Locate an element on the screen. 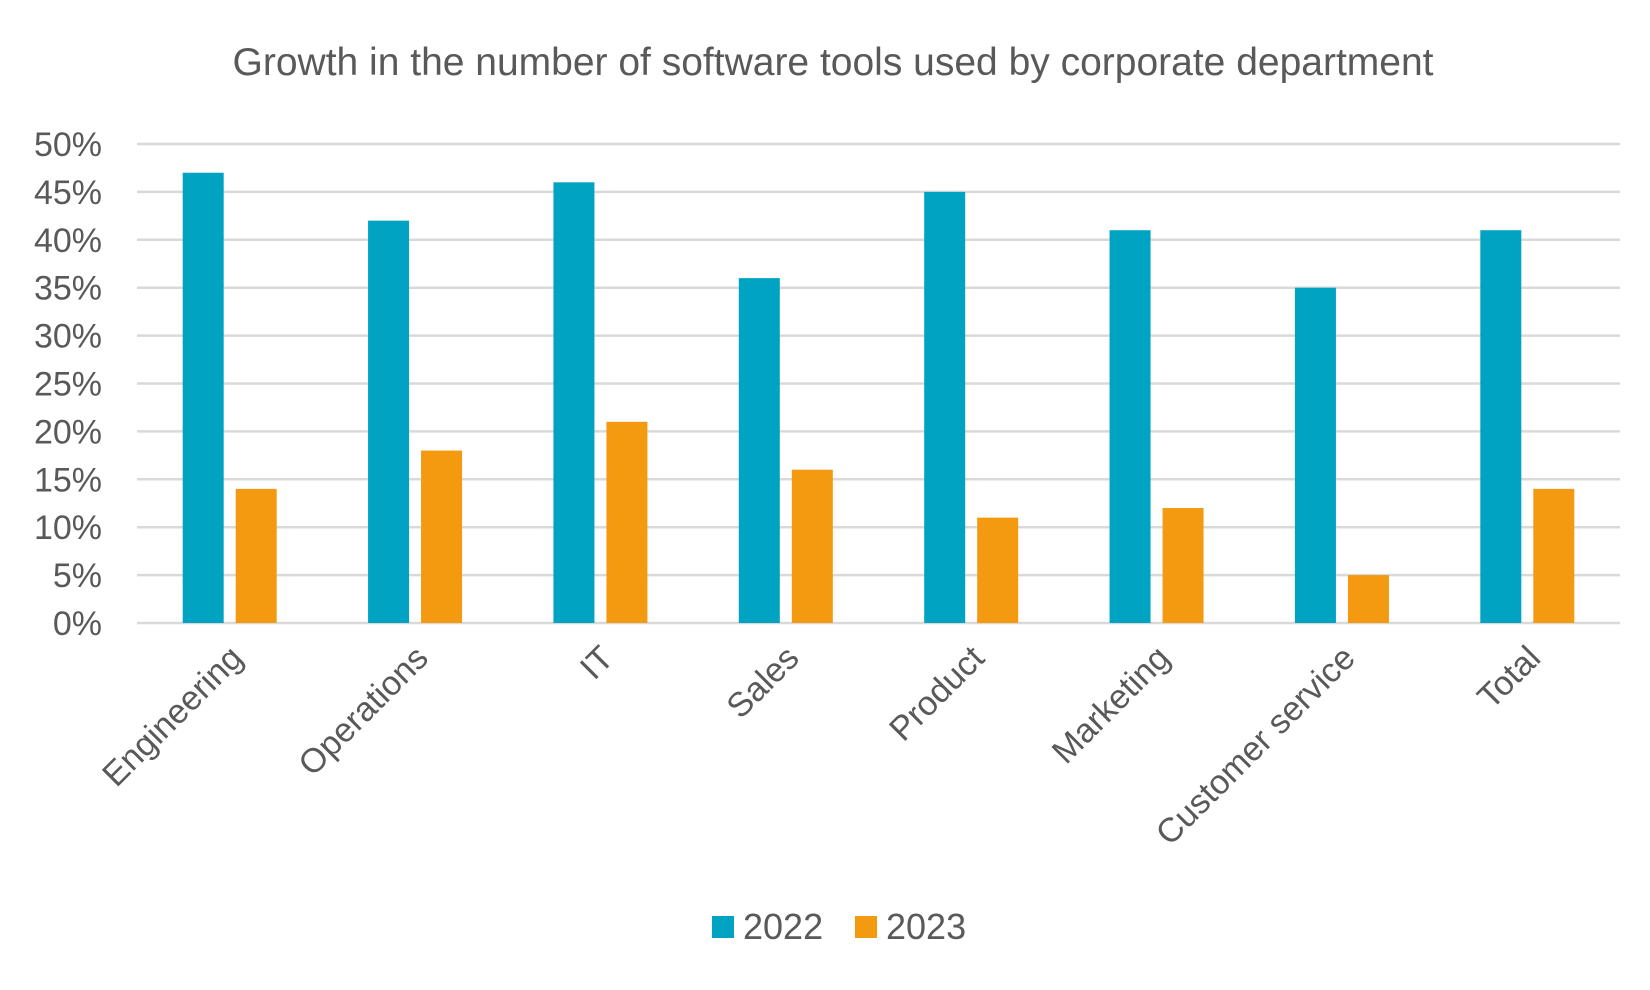  bar-2023-product is located at coordinates (998, 570).